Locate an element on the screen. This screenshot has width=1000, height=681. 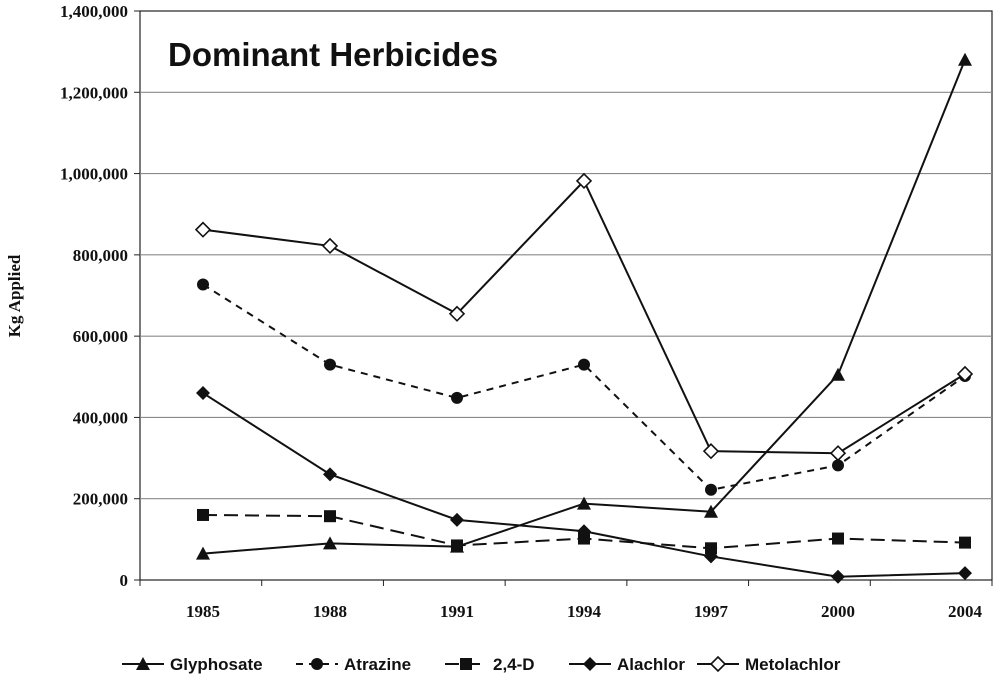
legend-marker-atrazine is located at coordinates (317, 664).